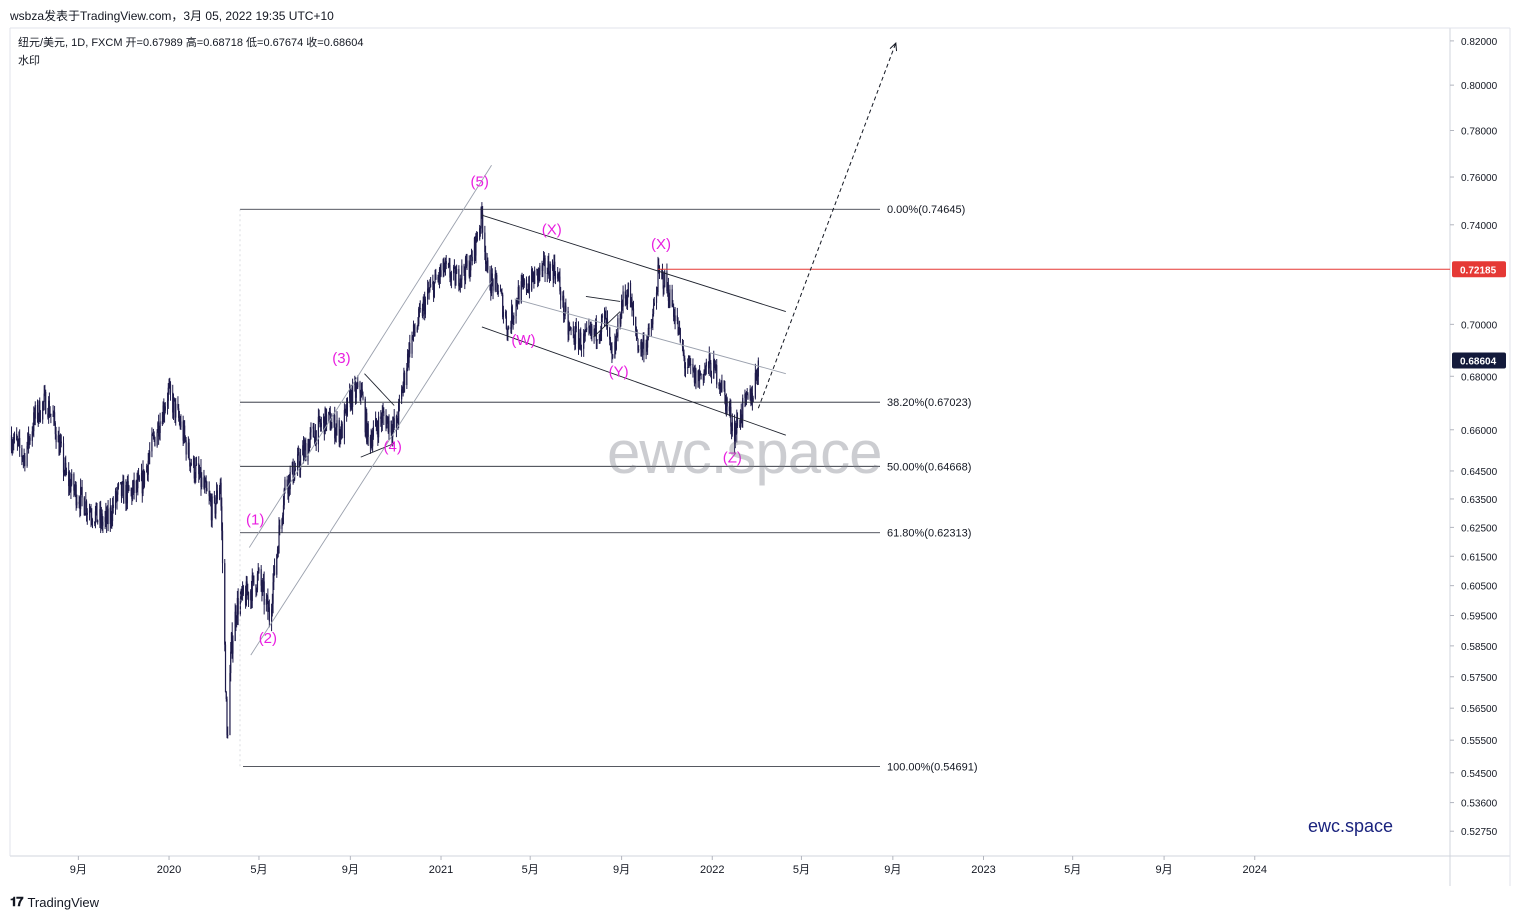 This screenshot has width=1519, height=920. What do you see at coordinates (29, 61) in the screenshot?
I see `indicator-label: 水印` at bounding box center [29, 61].